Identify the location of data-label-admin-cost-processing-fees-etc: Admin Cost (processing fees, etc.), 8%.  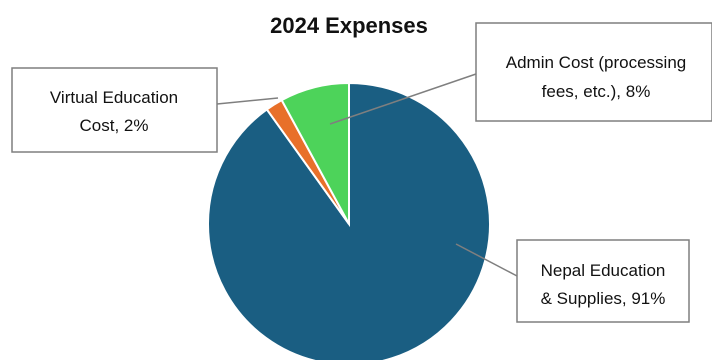
(593, 72).